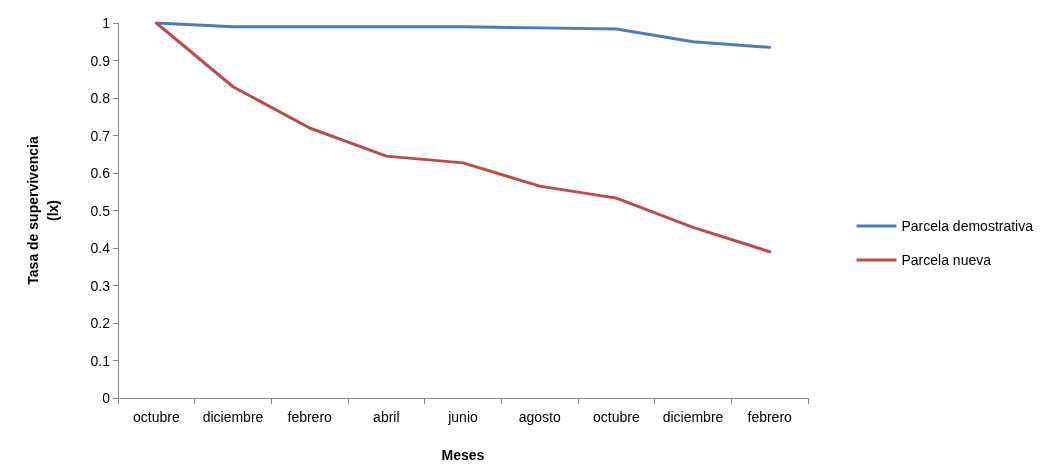 This screenshot has height=474, width=1058. Describe the element at coordinates (106, 398) in the screenshot. I see `y-tick-label: 0` at that location.